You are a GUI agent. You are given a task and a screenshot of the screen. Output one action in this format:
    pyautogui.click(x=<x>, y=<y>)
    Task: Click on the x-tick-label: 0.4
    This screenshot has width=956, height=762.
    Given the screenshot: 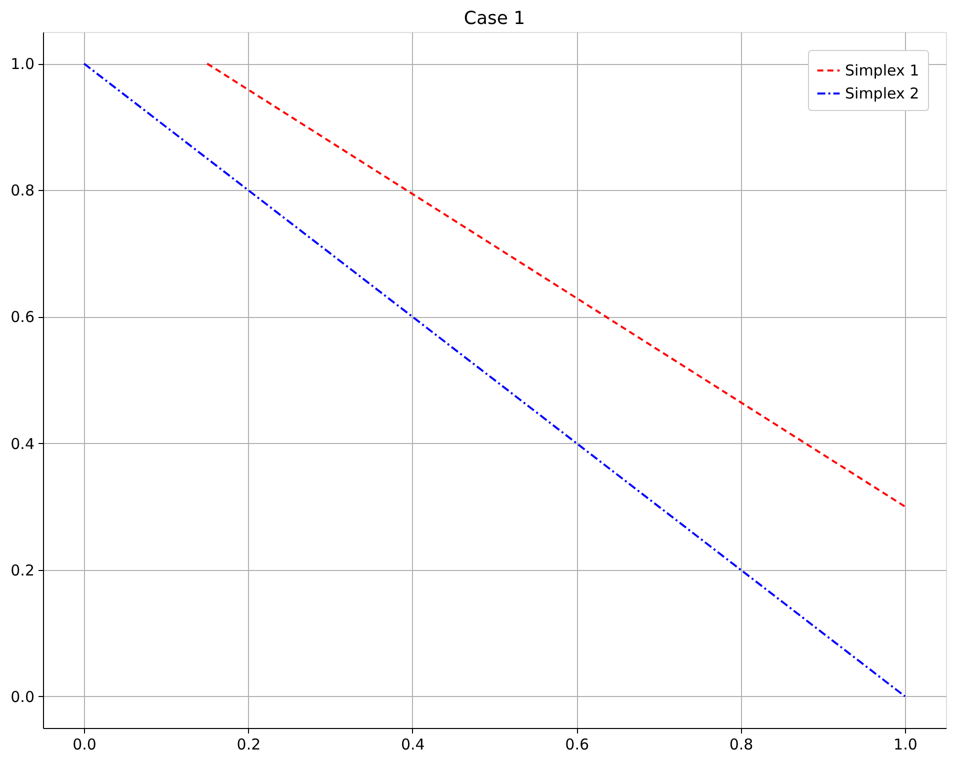 What is the action you would take?
    pyautogui.click(x=412, y=745)
    